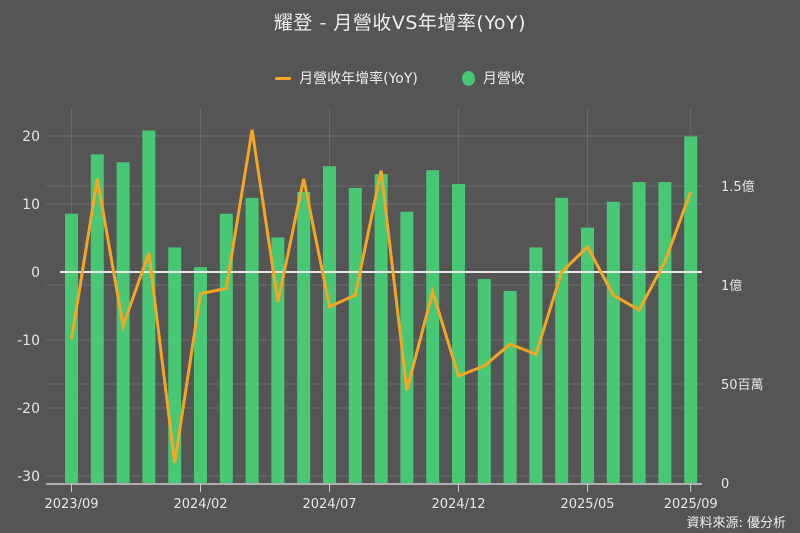  I want to click on right-axis-tick-label: 0, so click(725, 484).